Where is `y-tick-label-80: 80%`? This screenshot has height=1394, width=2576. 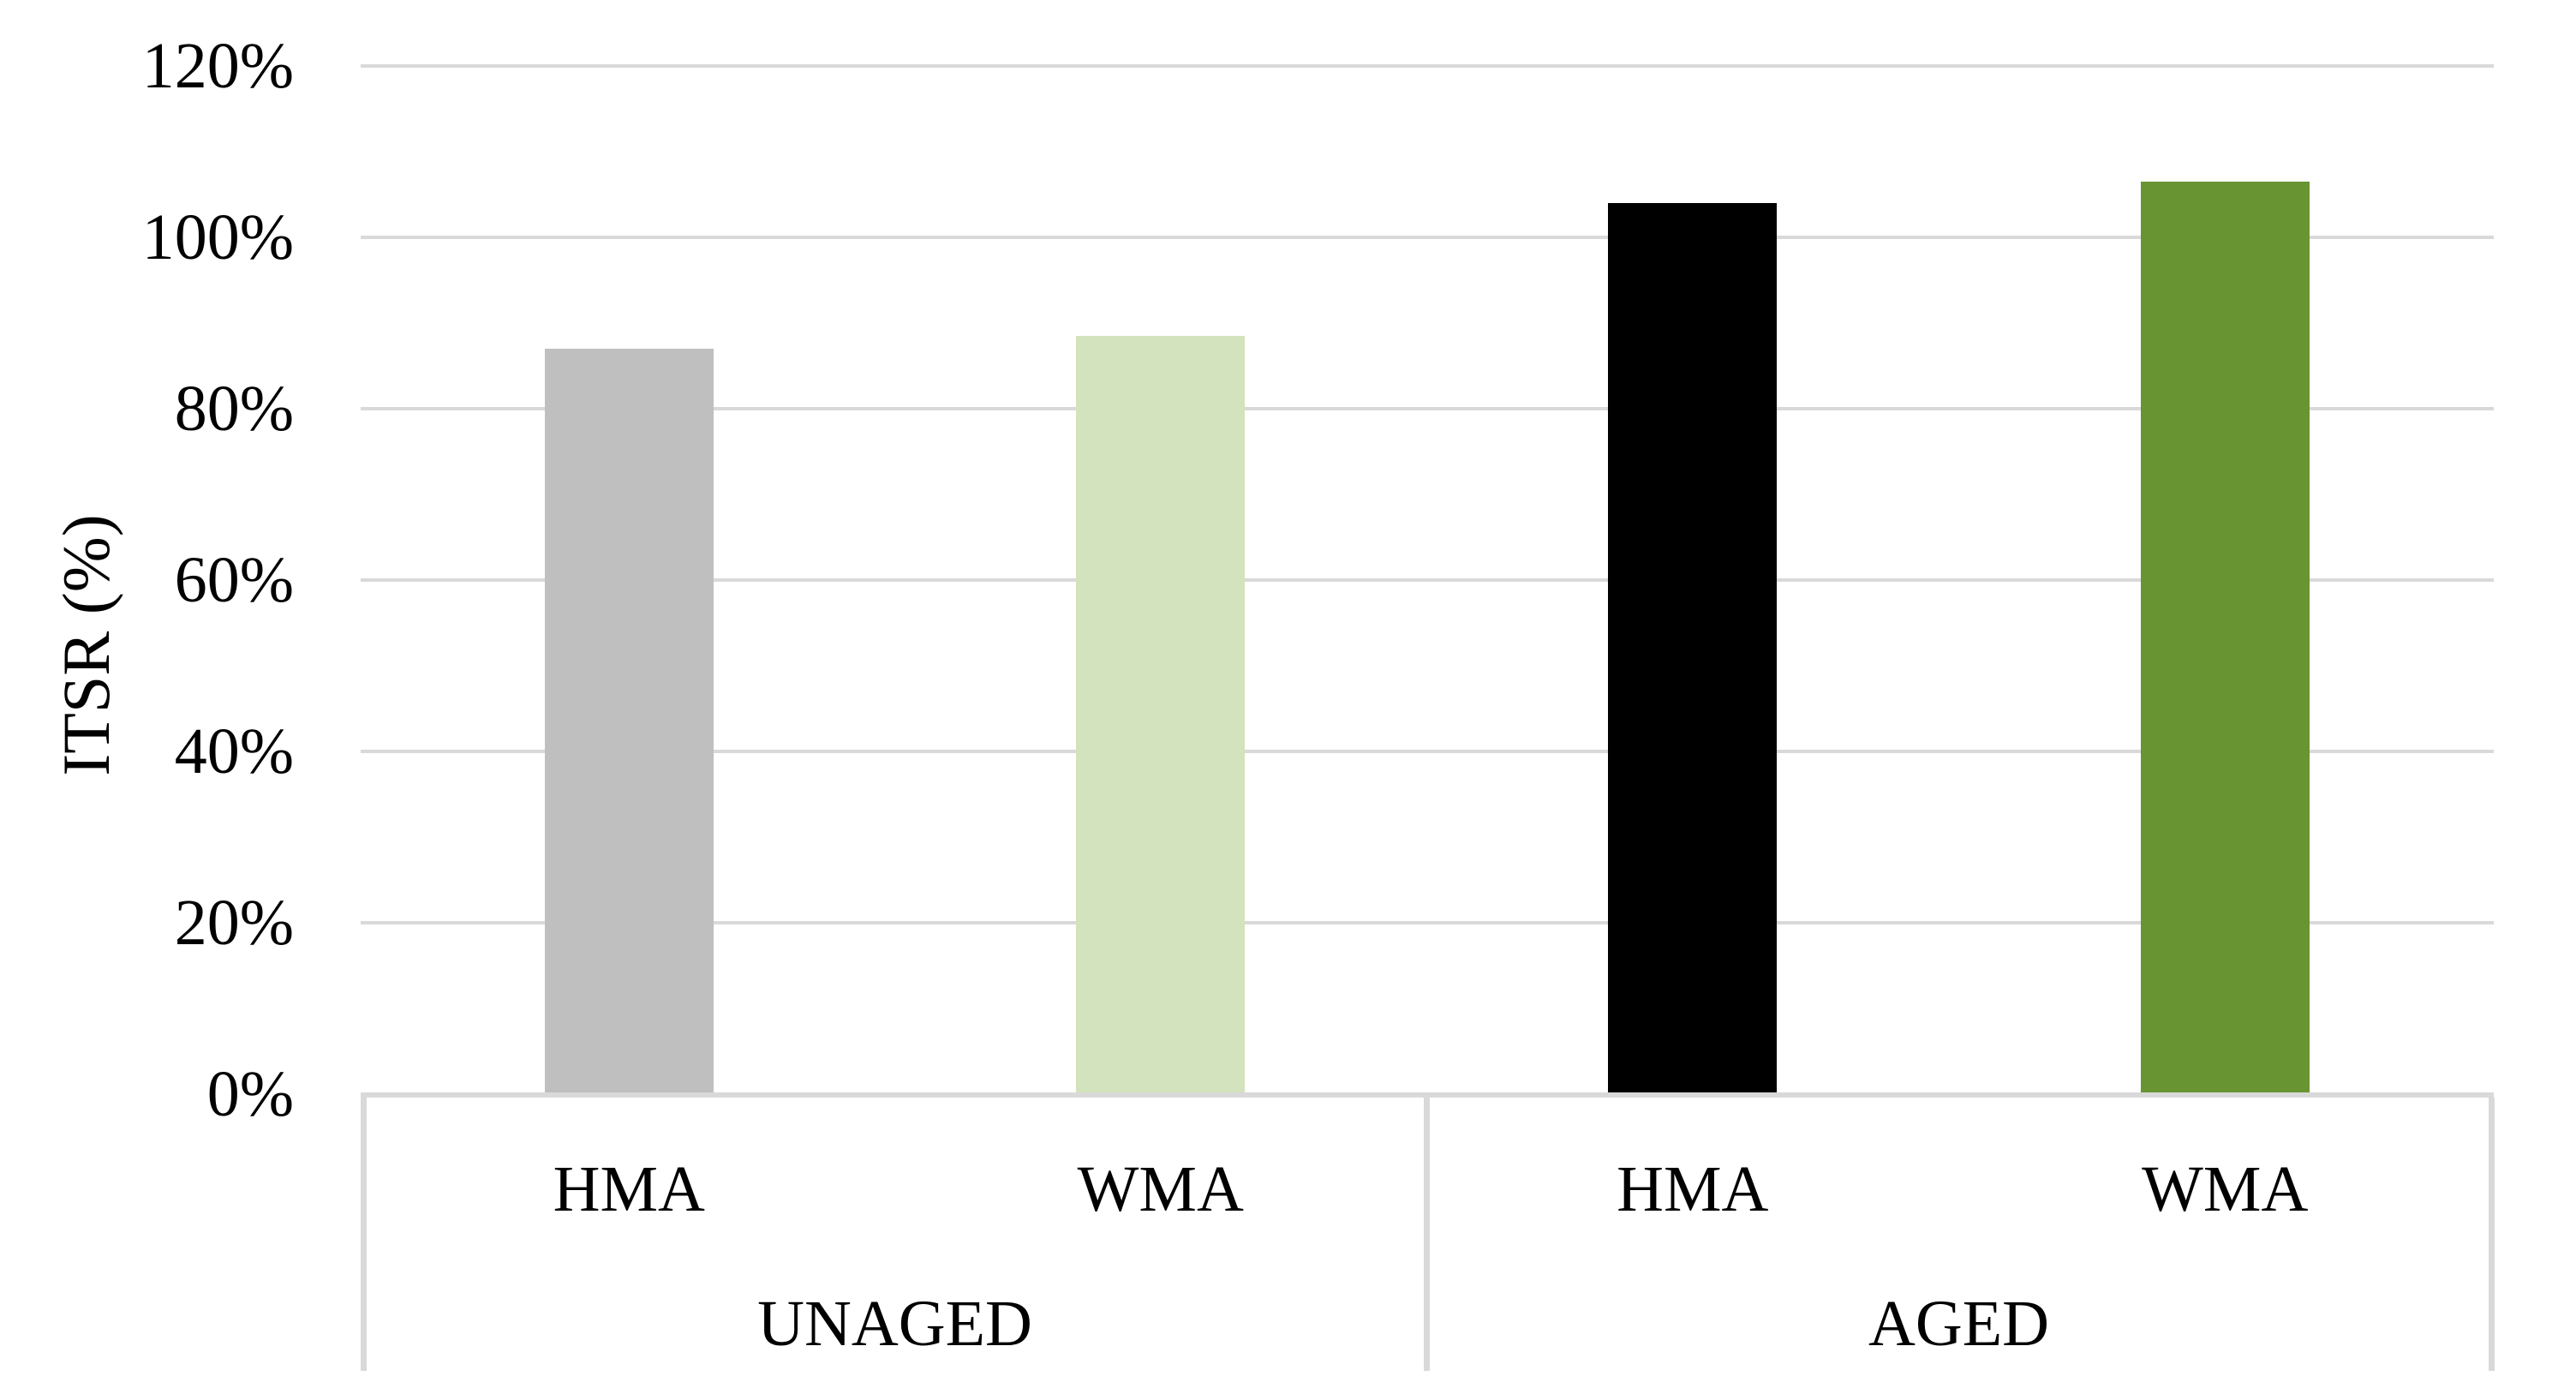
y-tick-label-80: 80% is located at coordinates (234, 409).